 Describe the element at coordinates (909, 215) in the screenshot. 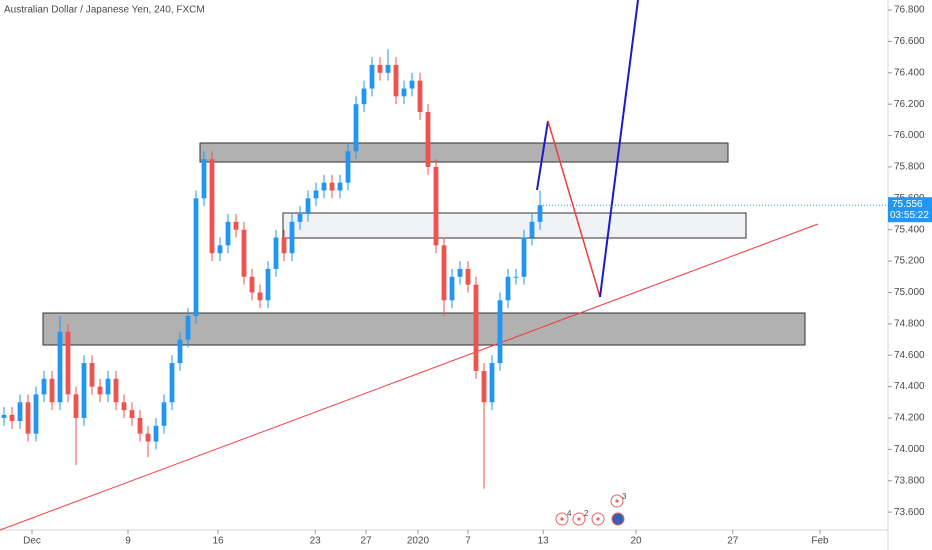

I see `bar-countdown: 03:55:22` at that location.